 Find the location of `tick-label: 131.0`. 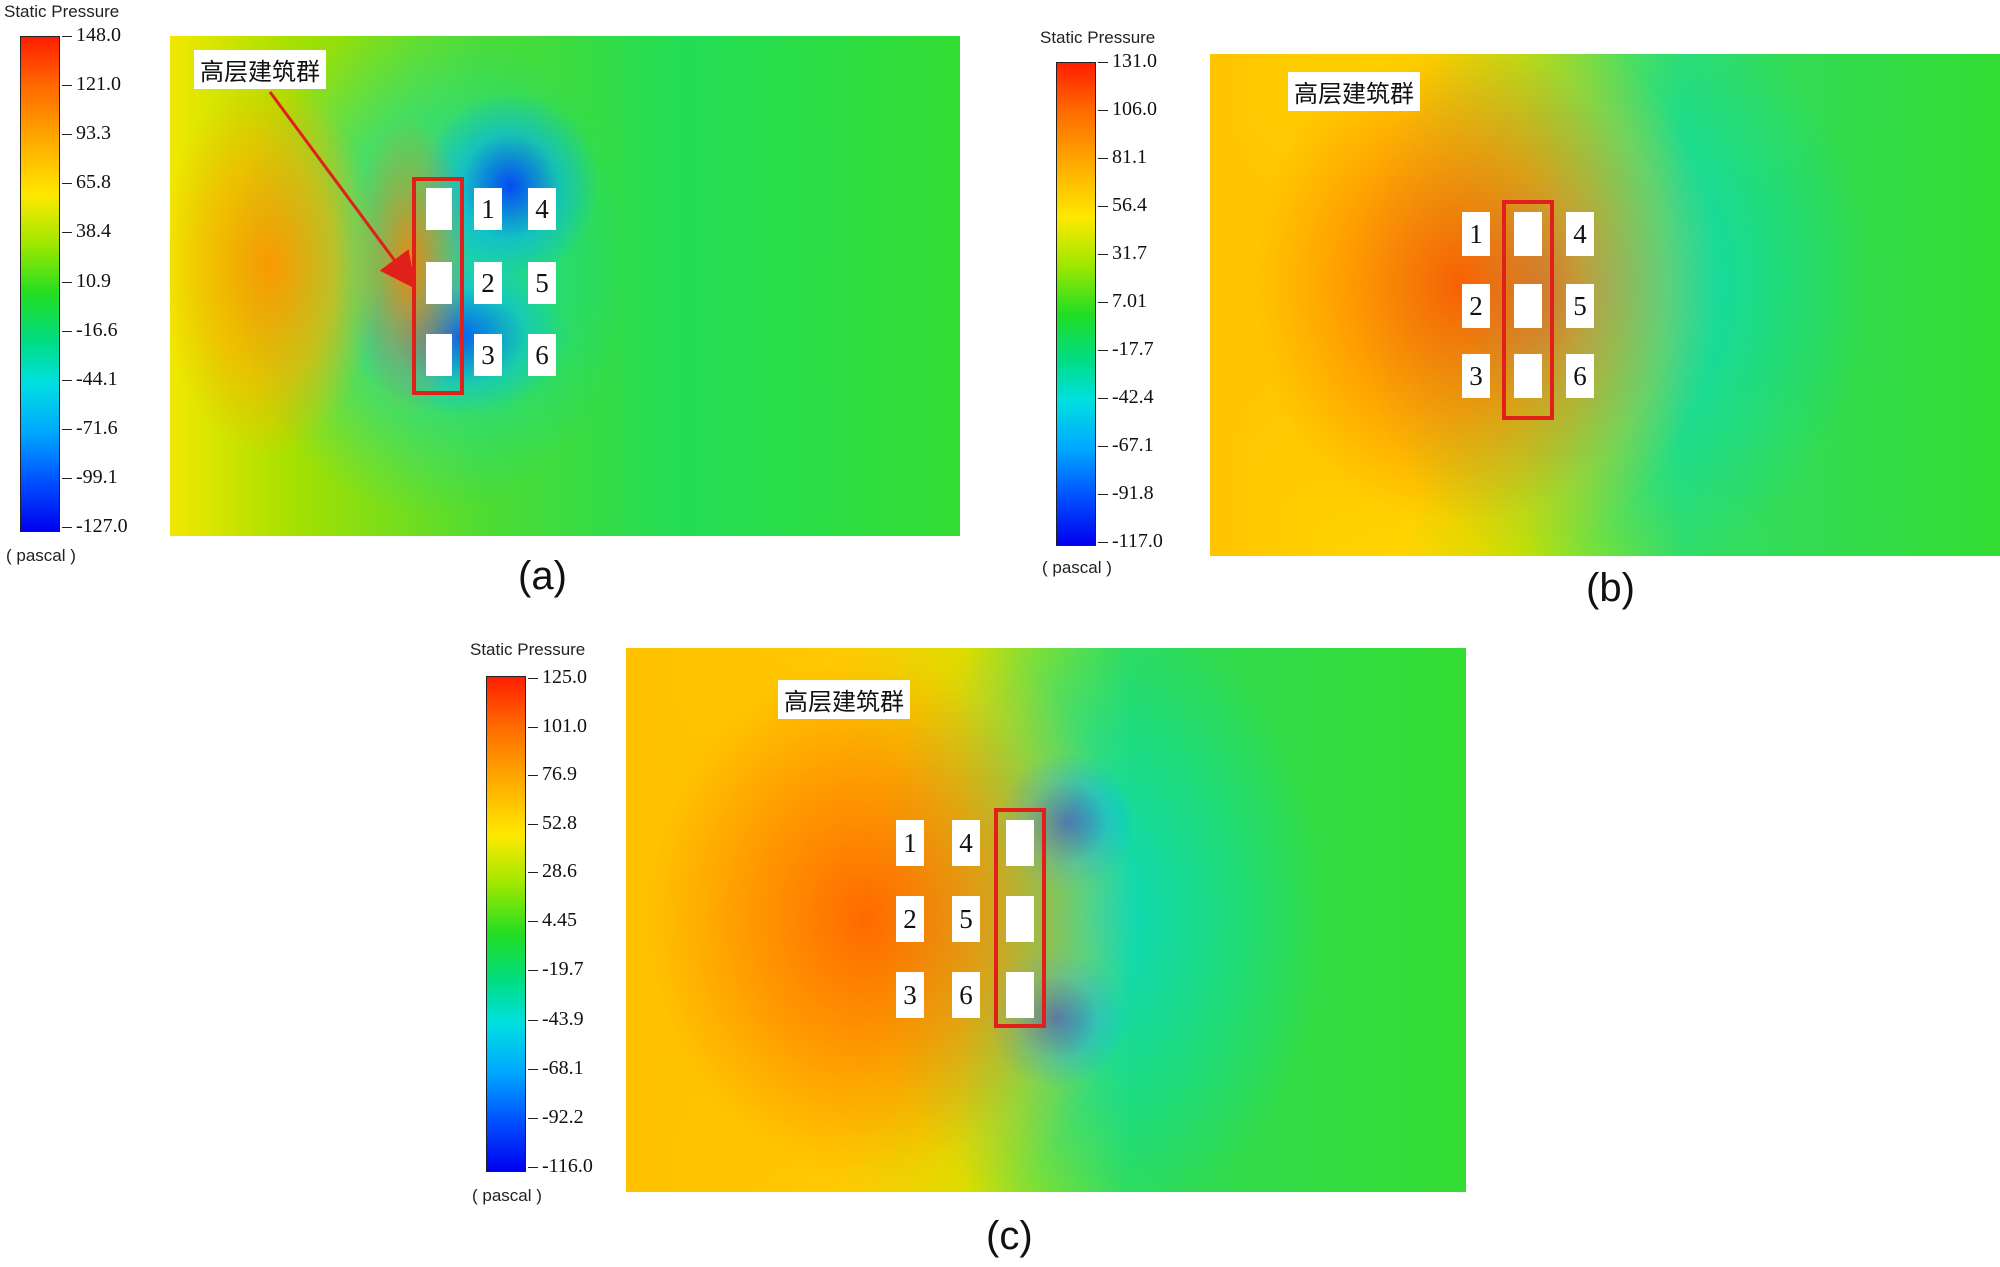

tick-label: 131.0 is located at coordinates (1127, 61).